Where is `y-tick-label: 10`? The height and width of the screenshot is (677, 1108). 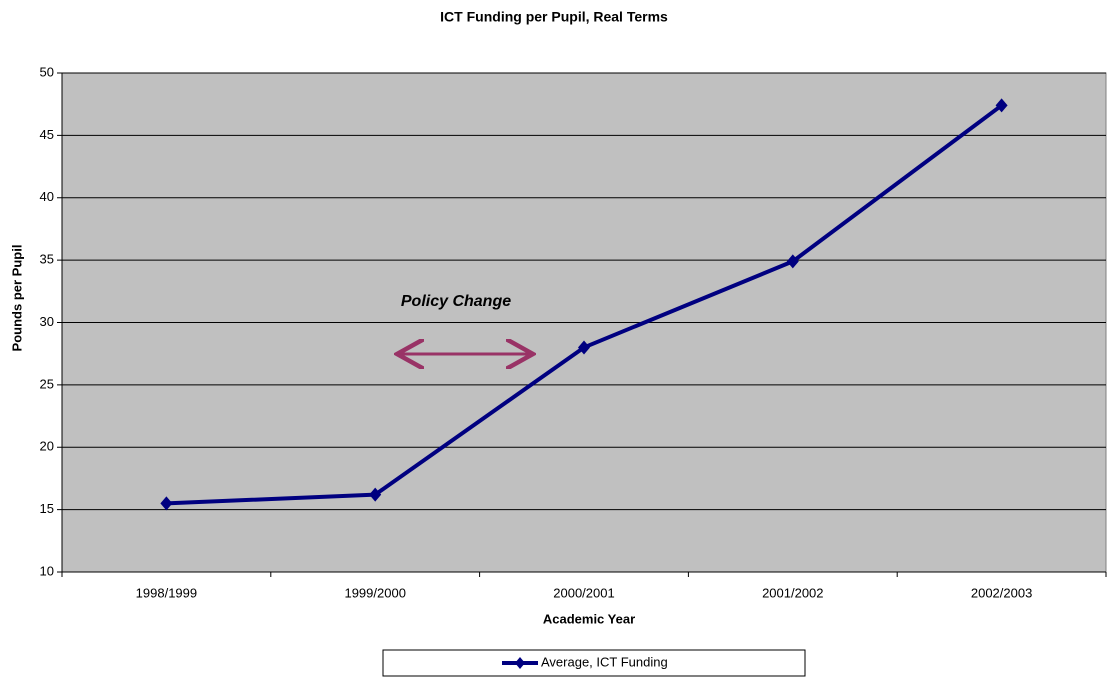 y-tick-label: 10 is located at coordinates (47, 570).